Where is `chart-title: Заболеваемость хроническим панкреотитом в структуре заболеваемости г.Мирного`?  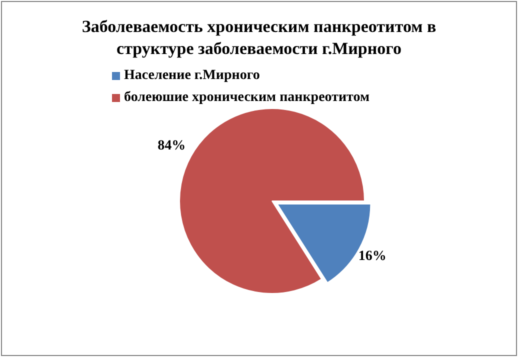 chart-title: Заболеваемость хроническим панкреотитом в структуре заболеваемости г.Мирного is located at coordinates (259, 38).